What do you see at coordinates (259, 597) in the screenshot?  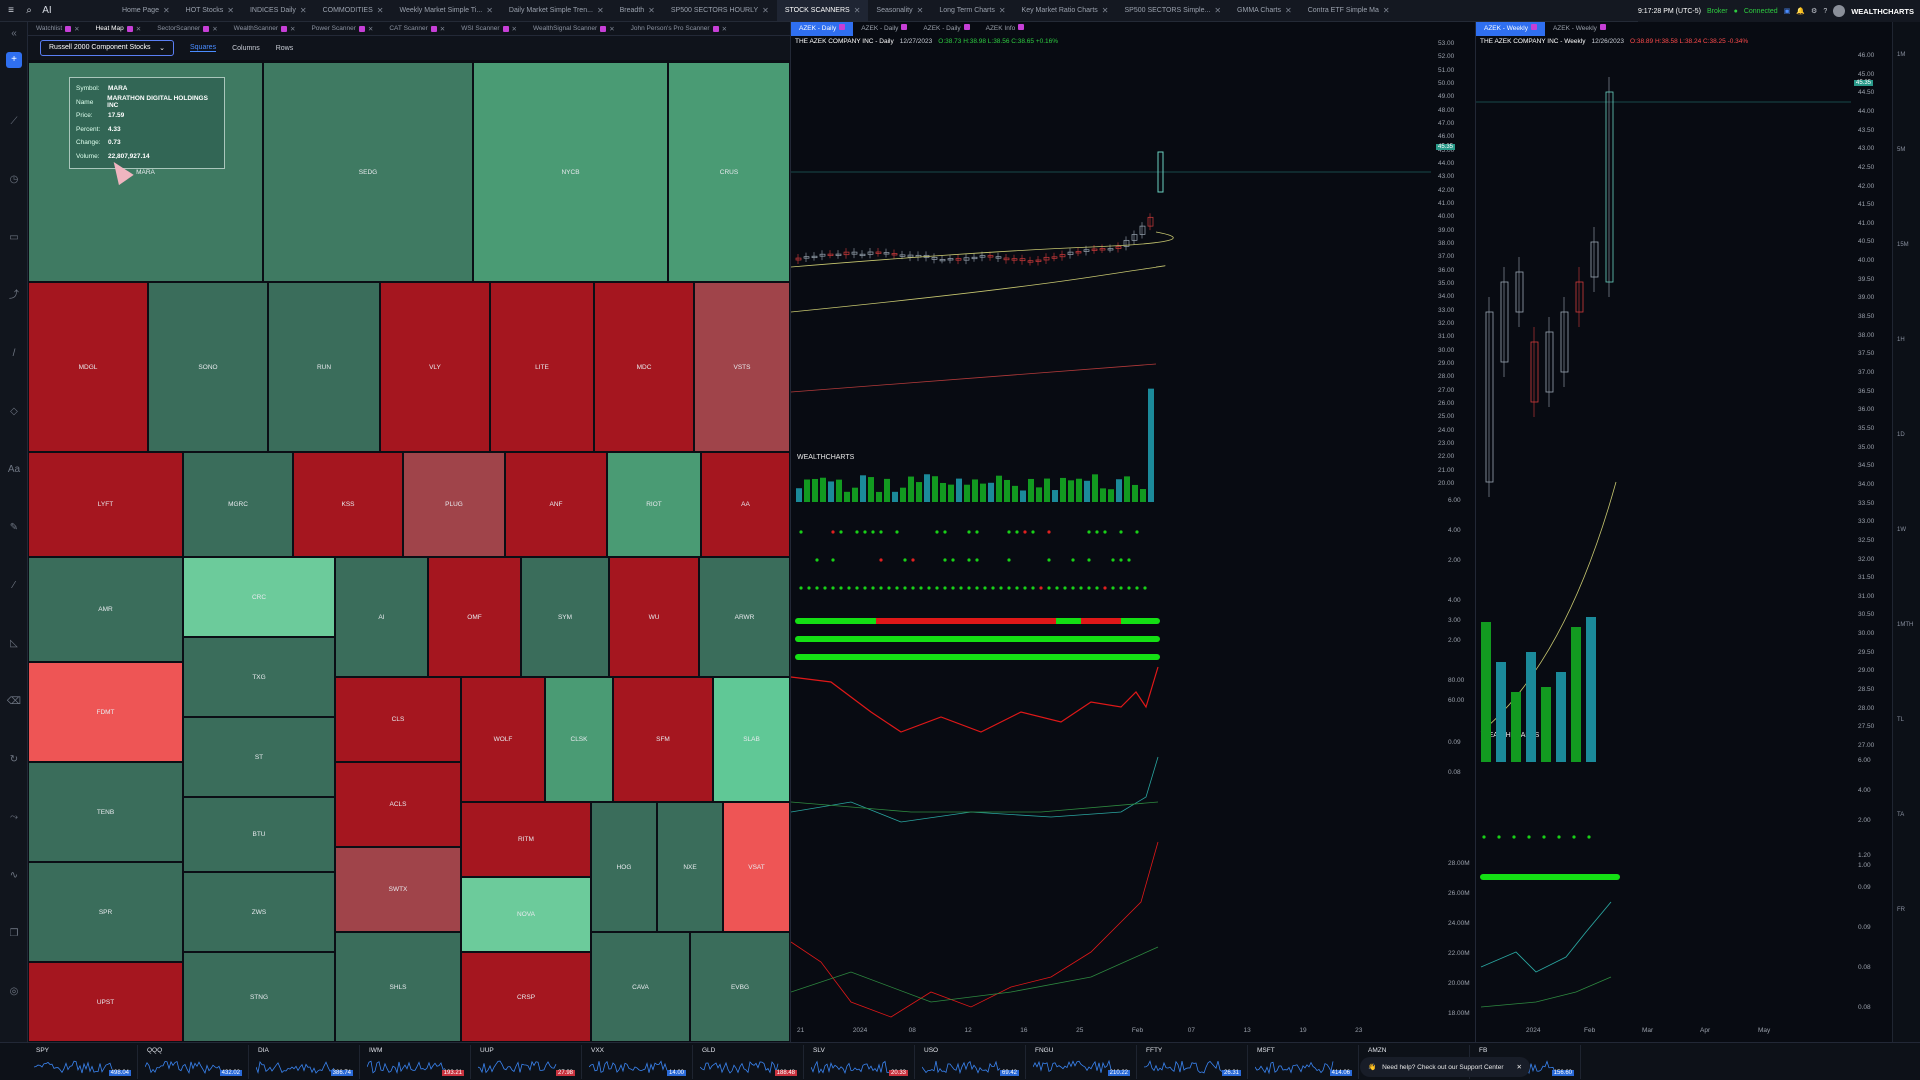 I see `heatmap-cell-crc: CRC` at bounding box center [259, 597].